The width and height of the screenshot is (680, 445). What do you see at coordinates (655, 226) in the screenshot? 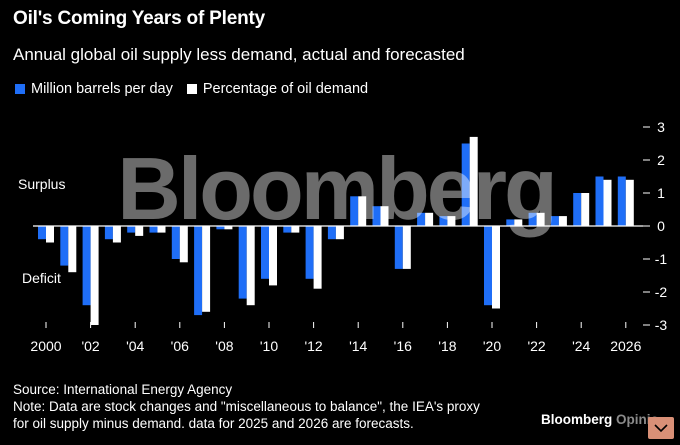
I see `y-axis: 3 2 1 0 -1 -2 -3` at bounding box center [655, 226].